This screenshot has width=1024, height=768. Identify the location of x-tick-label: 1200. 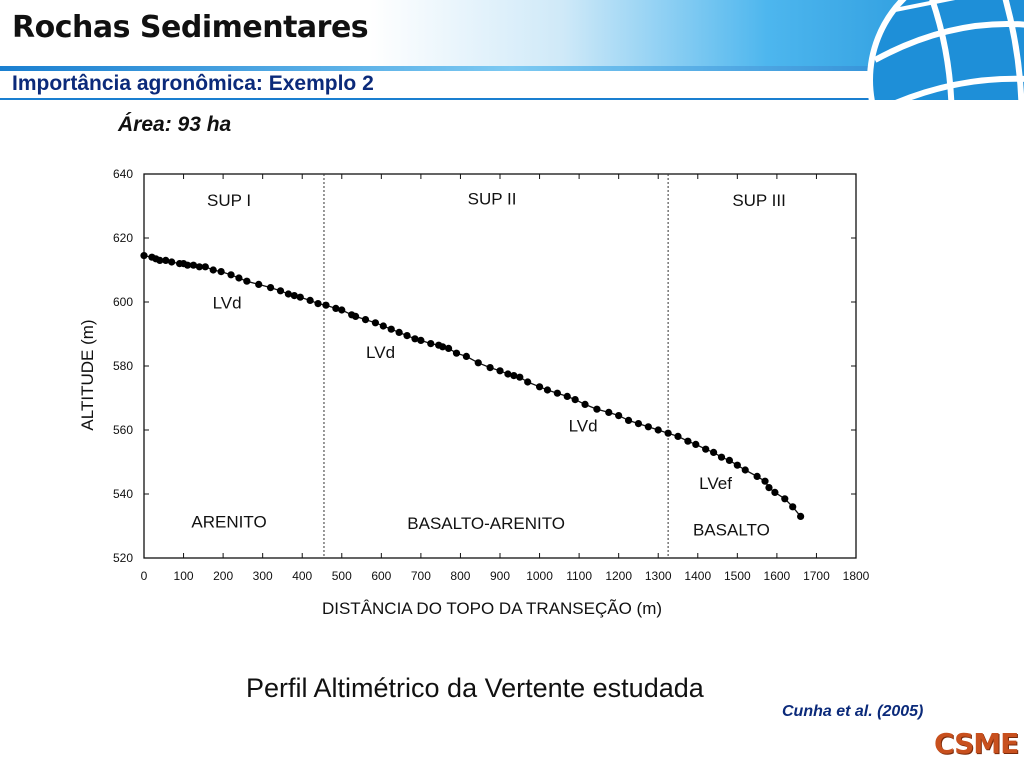
(618, 576).